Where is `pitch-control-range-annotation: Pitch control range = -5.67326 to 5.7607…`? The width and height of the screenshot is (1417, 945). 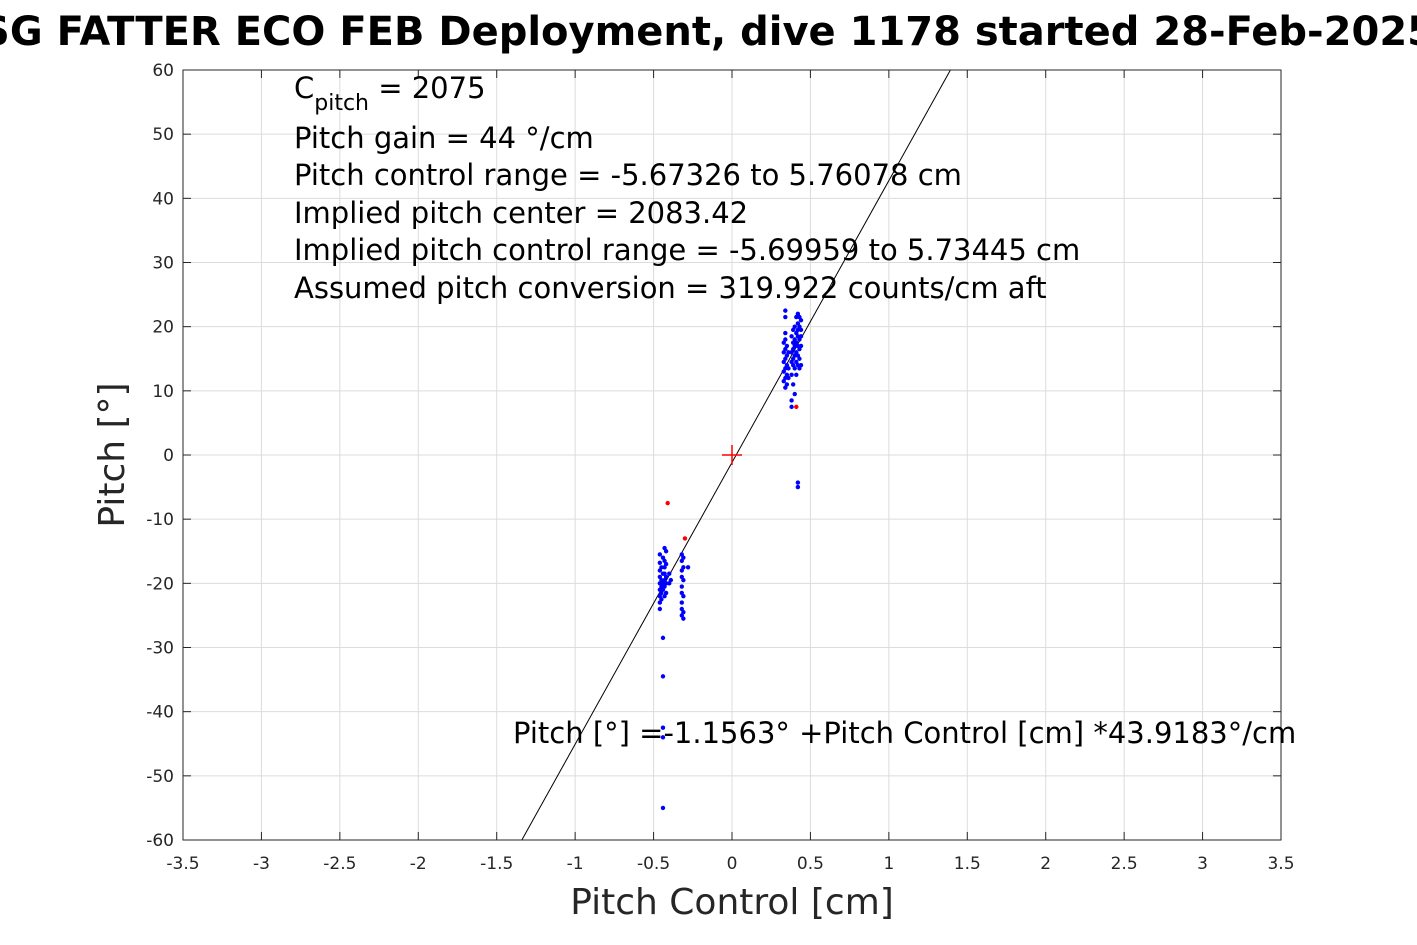 pitch-control-range-annotation: Pitch control range = -5.67326 to 5.7607… is located at coordinates (628, 175).